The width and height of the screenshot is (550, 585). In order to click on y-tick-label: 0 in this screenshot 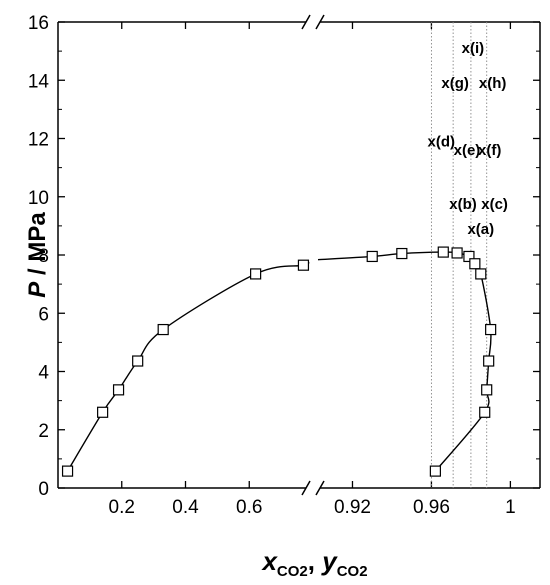, I will do `click(43, 489)`.